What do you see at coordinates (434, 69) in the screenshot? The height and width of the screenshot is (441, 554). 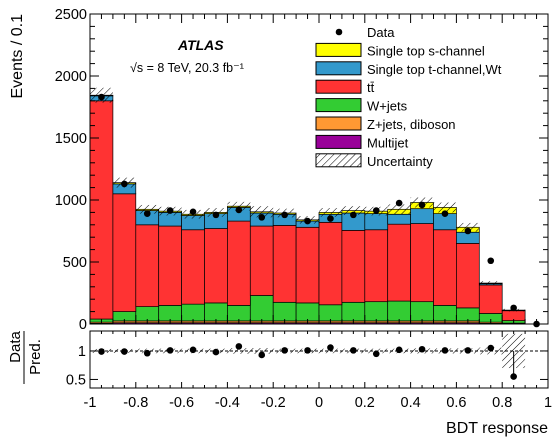 I see `legend-label-single-top-t-channel-wt: Single top t-channel,Wt` at bounding box center [434, 69].